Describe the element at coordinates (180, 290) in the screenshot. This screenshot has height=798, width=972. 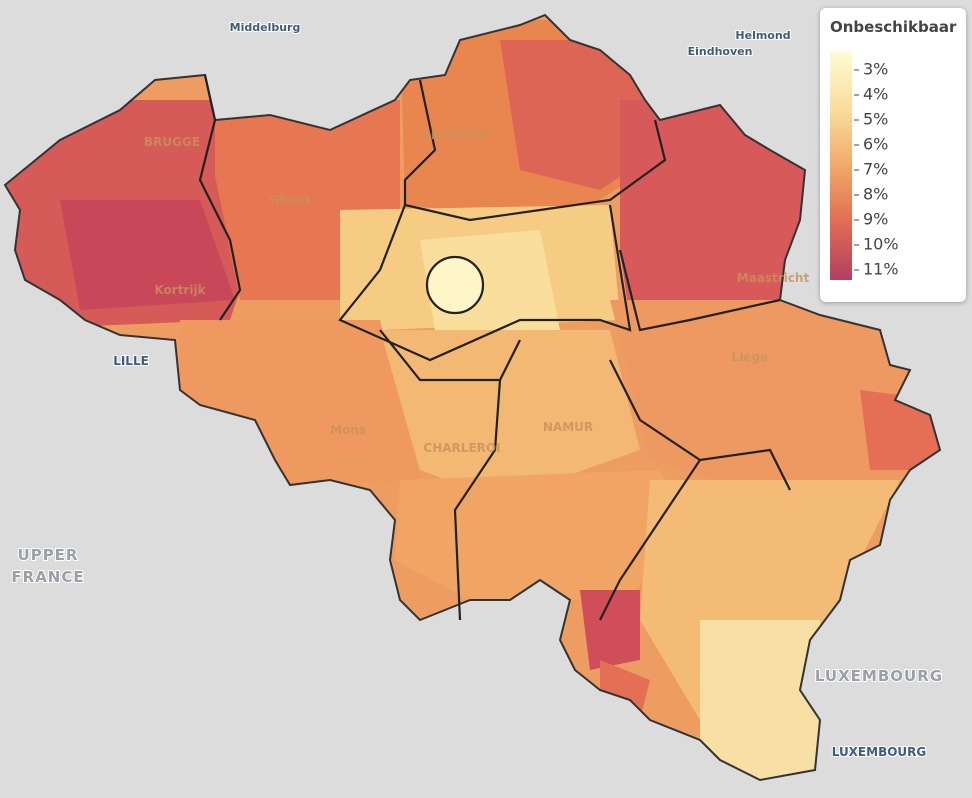
I see `place-label: Kortrijk` at that location.